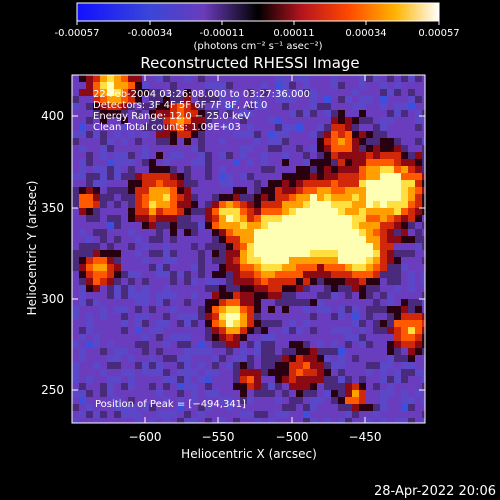 The image size is (500, 500). I want to click on colorbar, so click(258, 12).